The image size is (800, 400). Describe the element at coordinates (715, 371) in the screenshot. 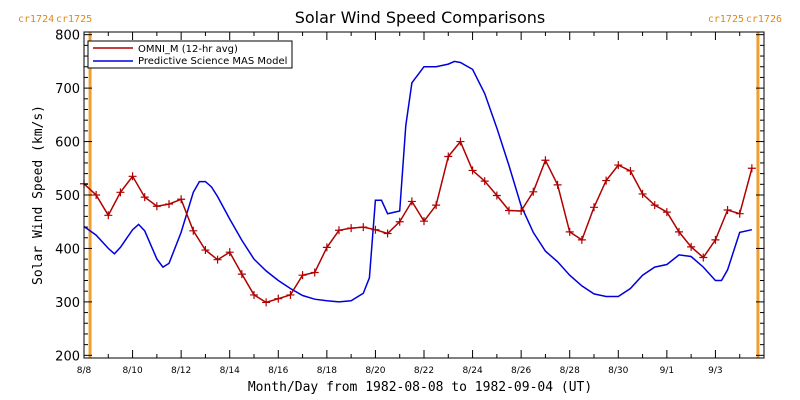

I see `x-tick-label: 9/3` at that location.